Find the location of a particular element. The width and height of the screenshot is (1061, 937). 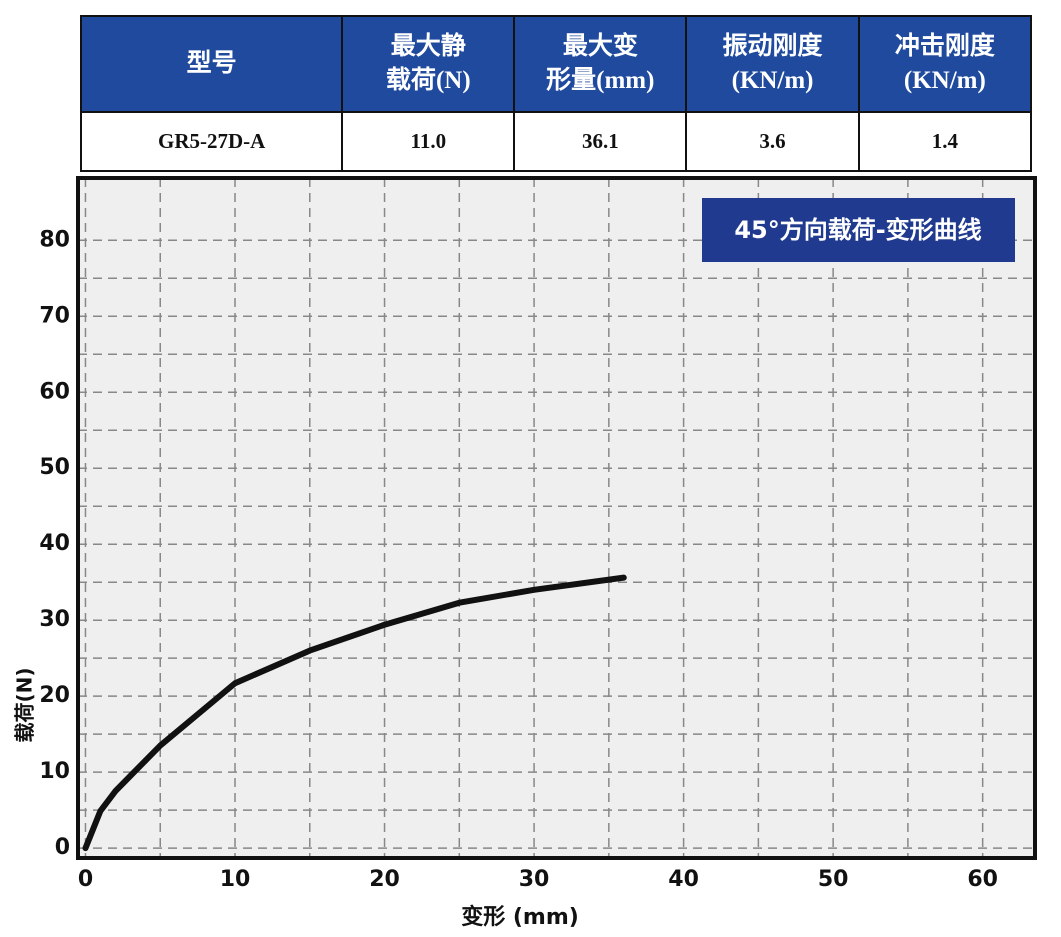

data-cell: 3.6 is located at coordinates (772, 141).